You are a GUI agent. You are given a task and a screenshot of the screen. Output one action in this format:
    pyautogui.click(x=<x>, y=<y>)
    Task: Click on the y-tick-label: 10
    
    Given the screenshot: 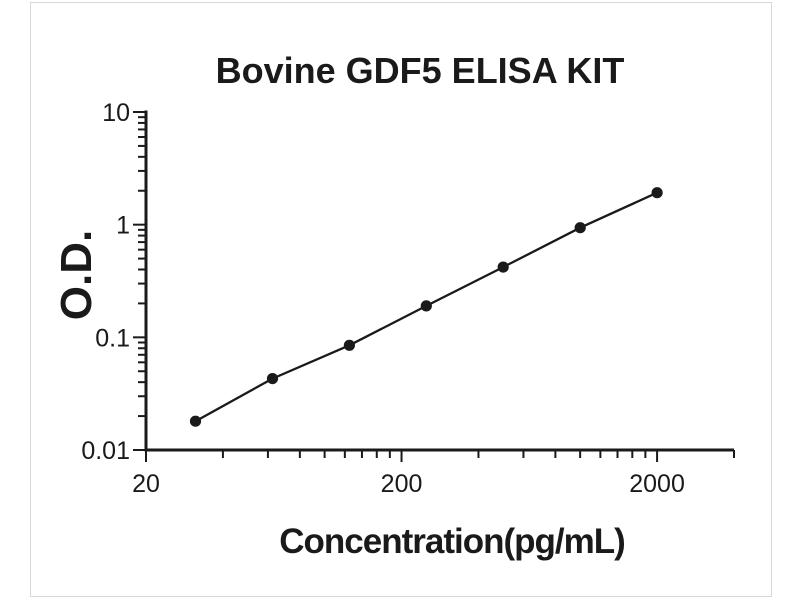 What is the action you would take?
    pyautogui.click(x=116, y=113)
    